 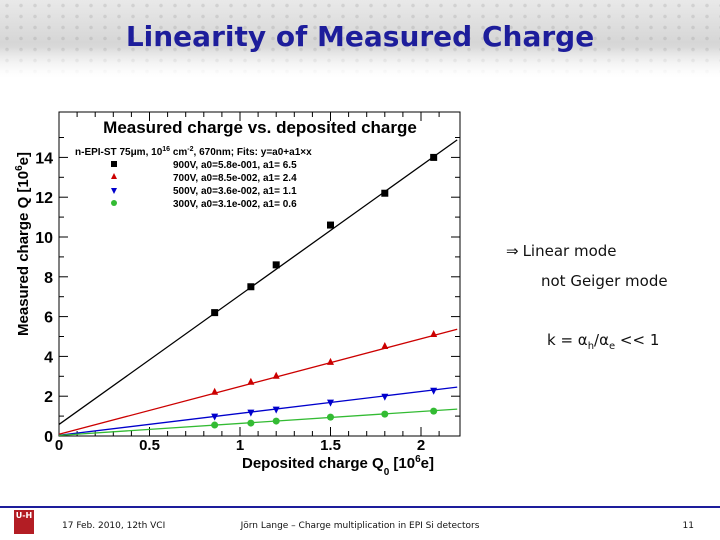 I want to click on y-tick-label: 4, so click(x=48, y=357).